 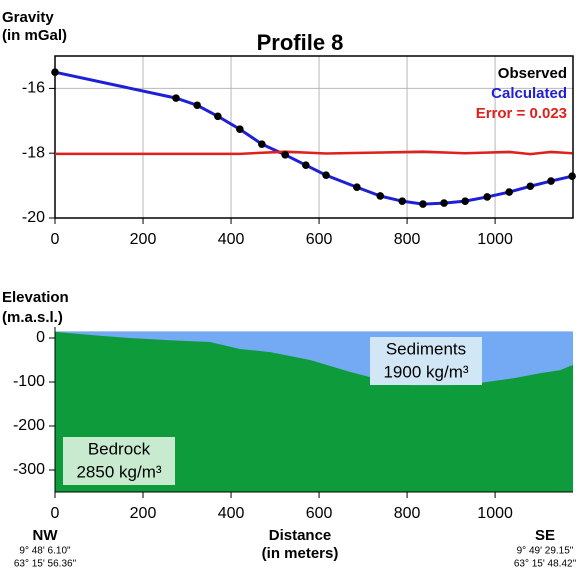 I want to click on layer-name: Bedrock, so click(x=119, y=448).